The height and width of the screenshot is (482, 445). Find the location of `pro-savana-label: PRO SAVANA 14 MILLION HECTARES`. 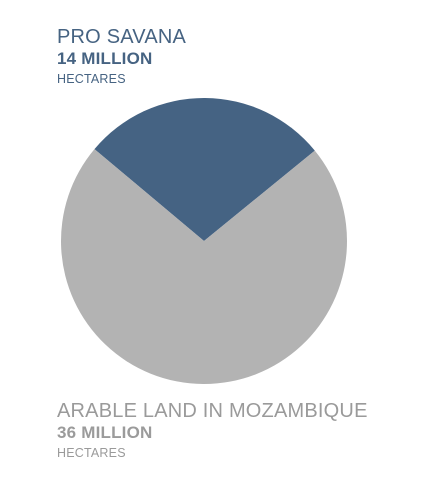

pro-savana-label: PRO SAVANA 14 MILLION HECTARES is located at coordinates (121, 56).